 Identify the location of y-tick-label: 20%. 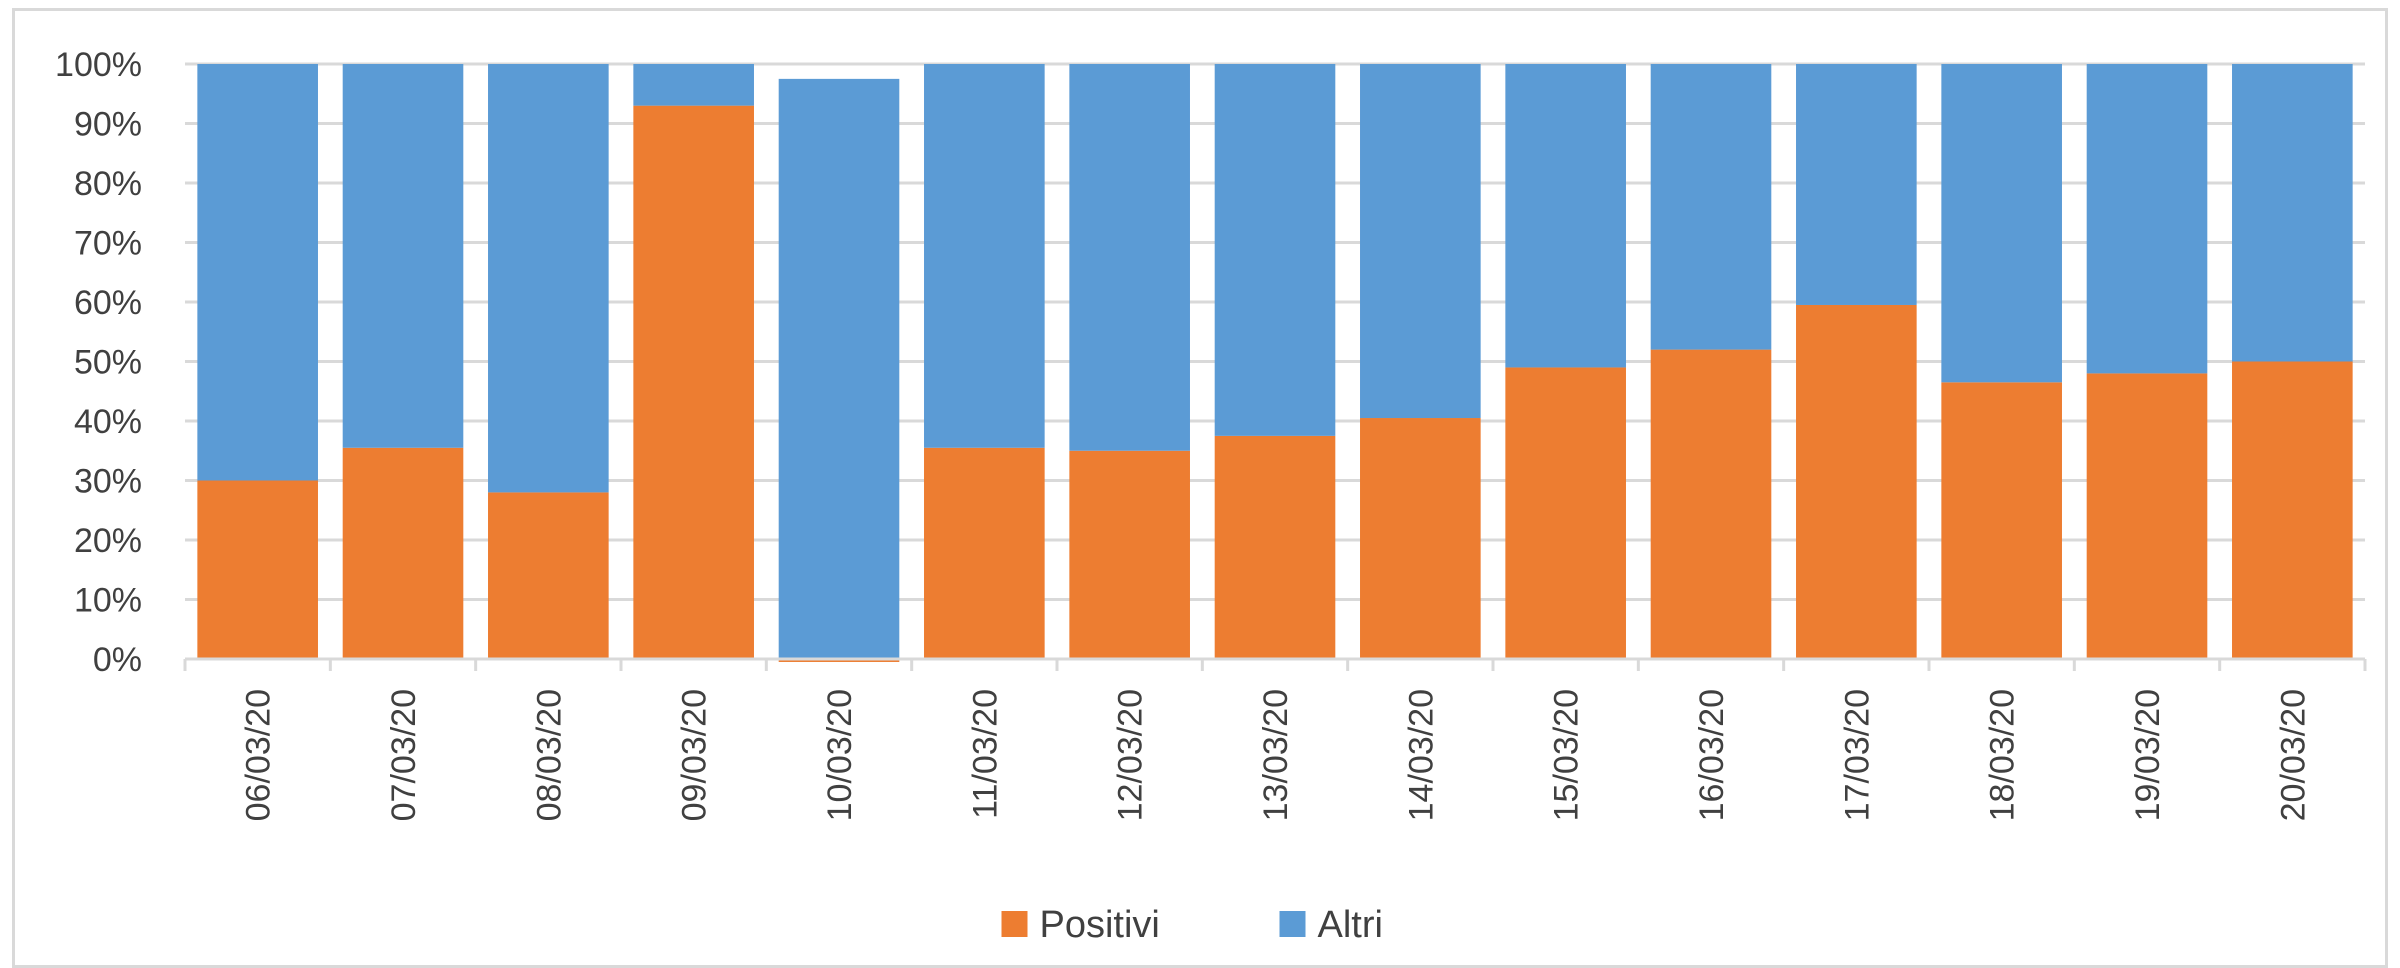
(108, 541).